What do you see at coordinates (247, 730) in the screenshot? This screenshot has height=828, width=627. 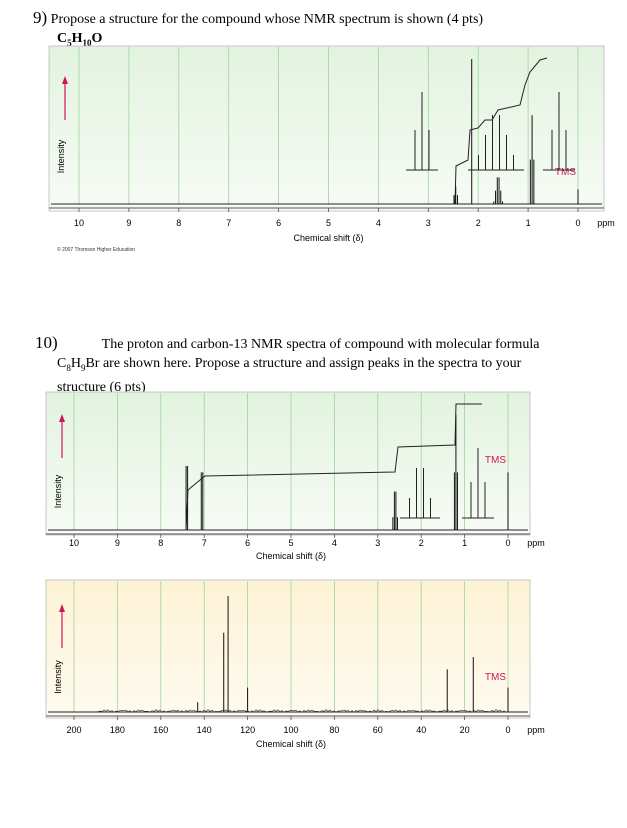 I see `tick-label: 120` at bounding box center [247, 730].